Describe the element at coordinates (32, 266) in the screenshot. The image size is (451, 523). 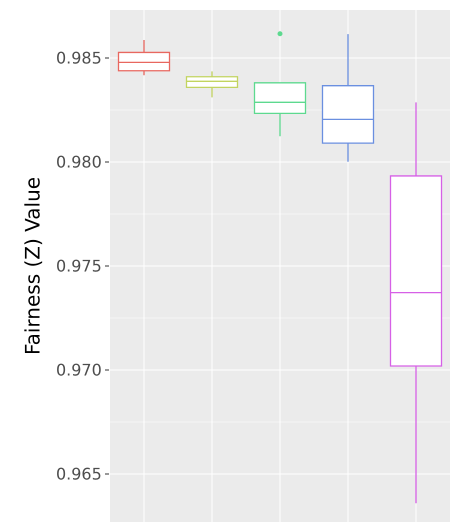
I see `y-axis-title: Fairness (Z) Value` at that location.